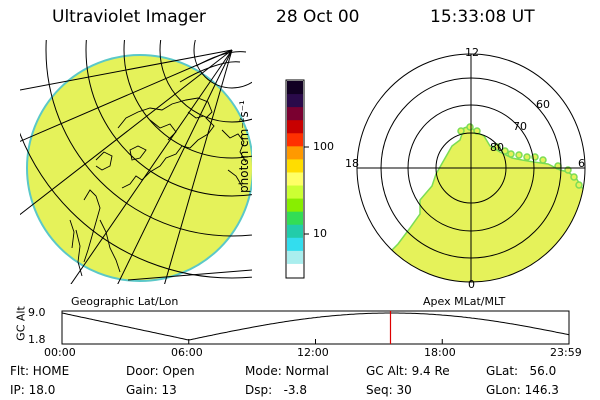 The width and height of the screenshot is (600, 400). Describe the element at coordinates (276, 390) in the screenshot. I see `status-dsp: Dsp: -3.8` at that location.